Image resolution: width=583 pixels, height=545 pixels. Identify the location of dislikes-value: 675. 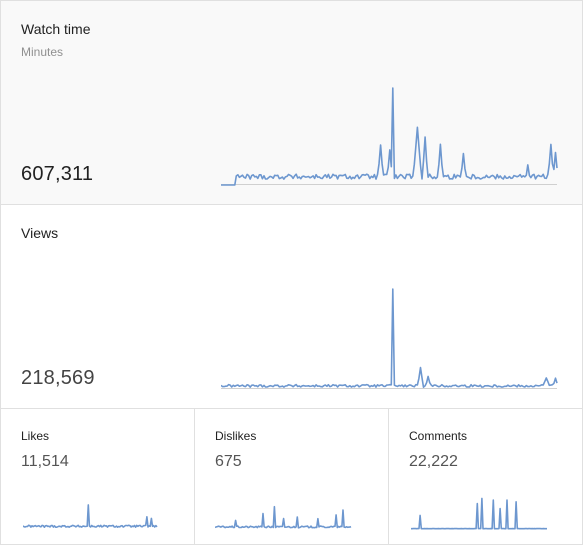
(228, 461).